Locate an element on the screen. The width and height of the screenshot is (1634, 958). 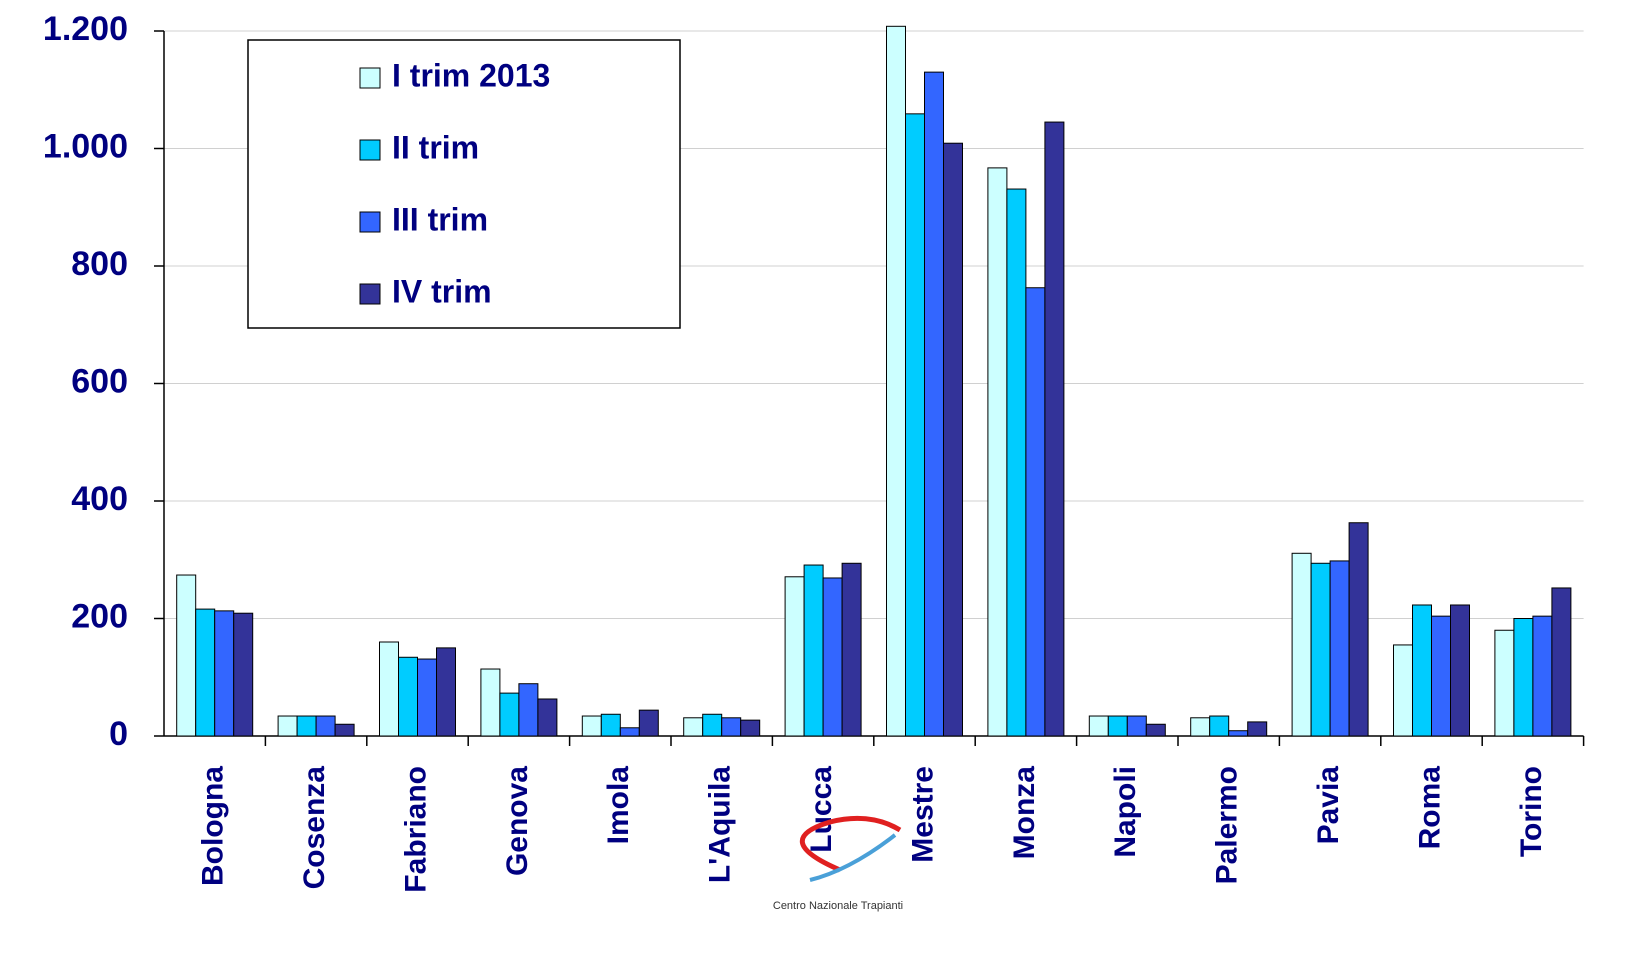
legend-label: III trim is located at coordinates (440, 219).